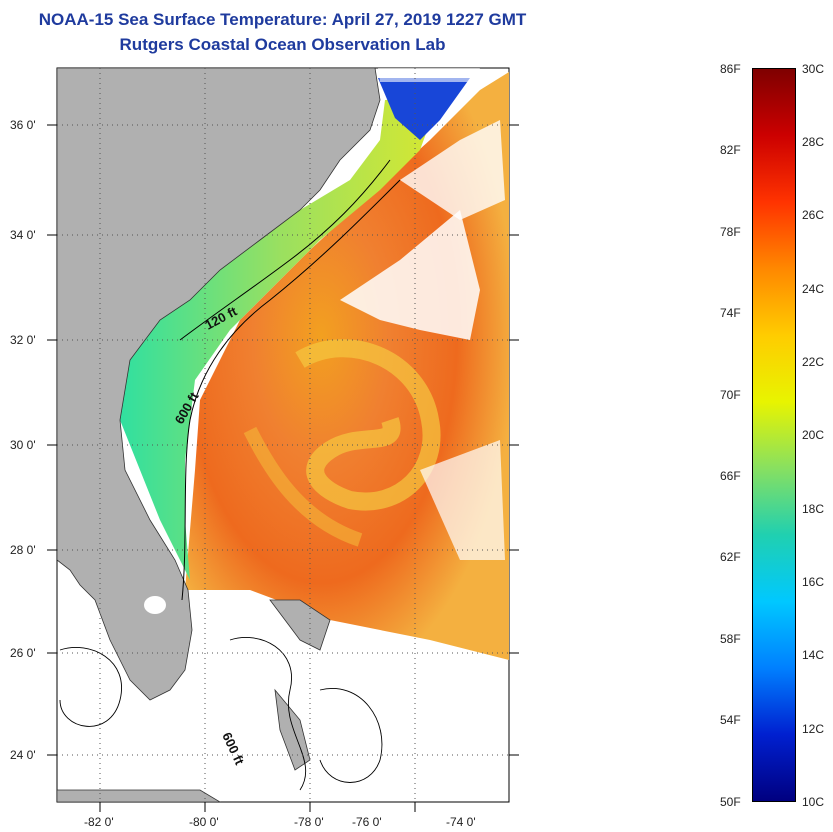 The height and width of the screenshot is (832, 833). What do you see at coordinates (309, 822) in the screenshot?
I see `lon-label: -78 0'` at bounding box center [309, 822].